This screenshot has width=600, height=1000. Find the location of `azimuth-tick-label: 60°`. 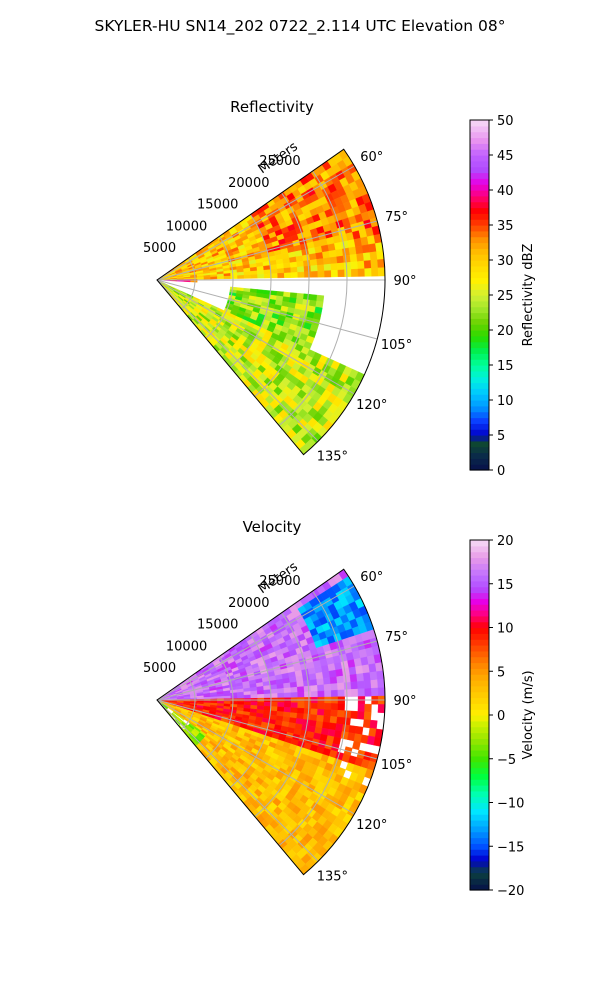

azimuth-tick-label: 60° is located at coordinates (371, 577).